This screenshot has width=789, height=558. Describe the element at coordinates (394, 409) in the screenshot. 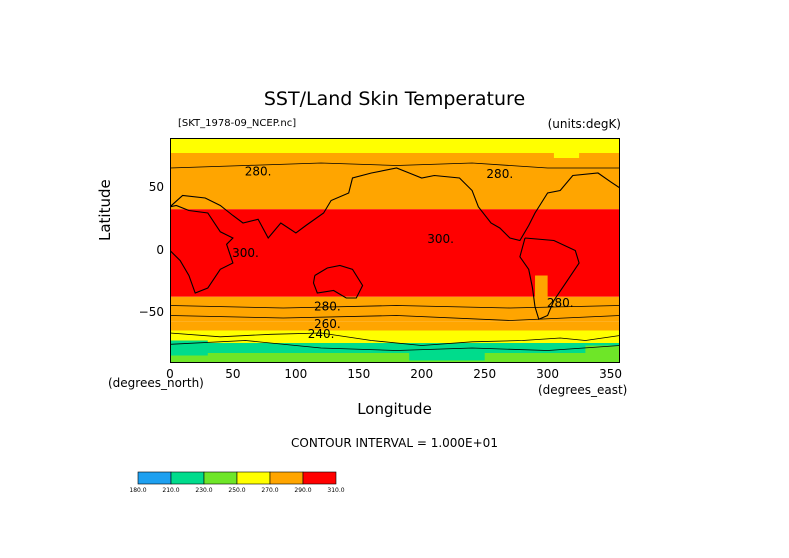

I see `x-axis-label: Longitude` at that location.